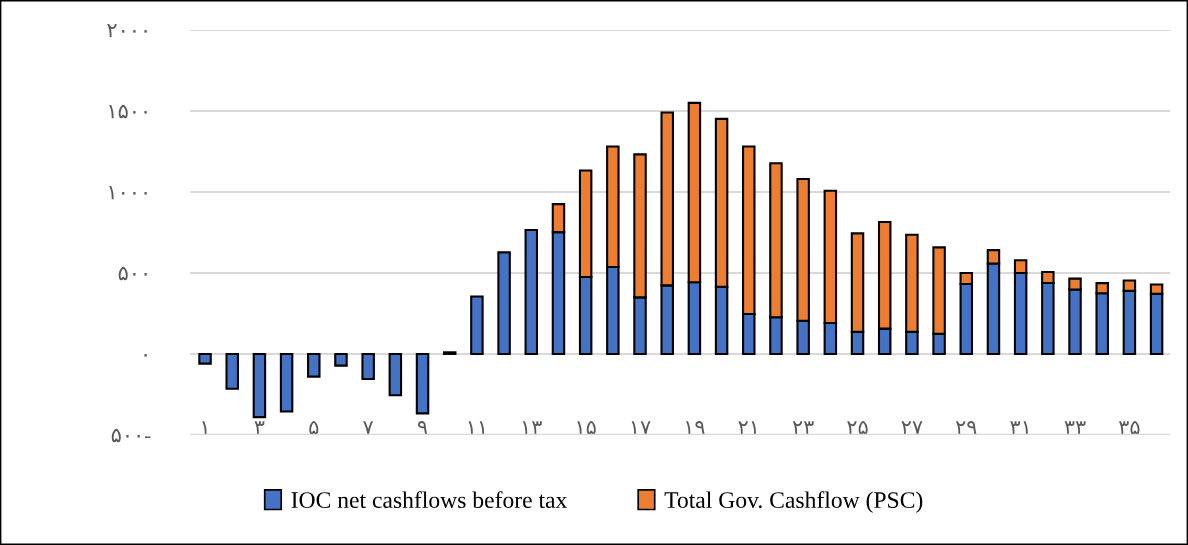  What do you see at coordinates (128, 192) in the screenshot?
I see `y-tick-label: ۱۰۰۰` at bounding box center [128, 192].